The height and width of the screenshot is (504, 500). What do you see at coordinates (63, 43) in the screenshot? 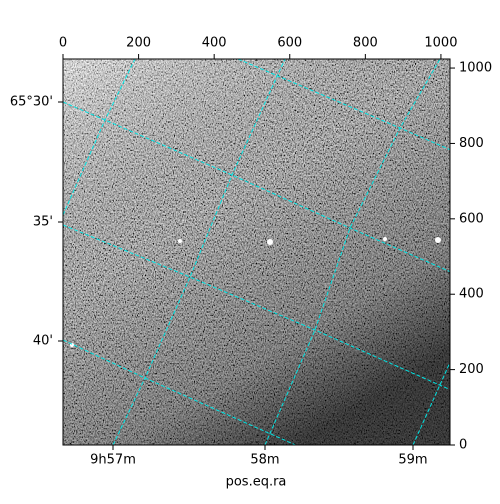
I see `x-tick-label: 0` at bounding box center [63, 43].